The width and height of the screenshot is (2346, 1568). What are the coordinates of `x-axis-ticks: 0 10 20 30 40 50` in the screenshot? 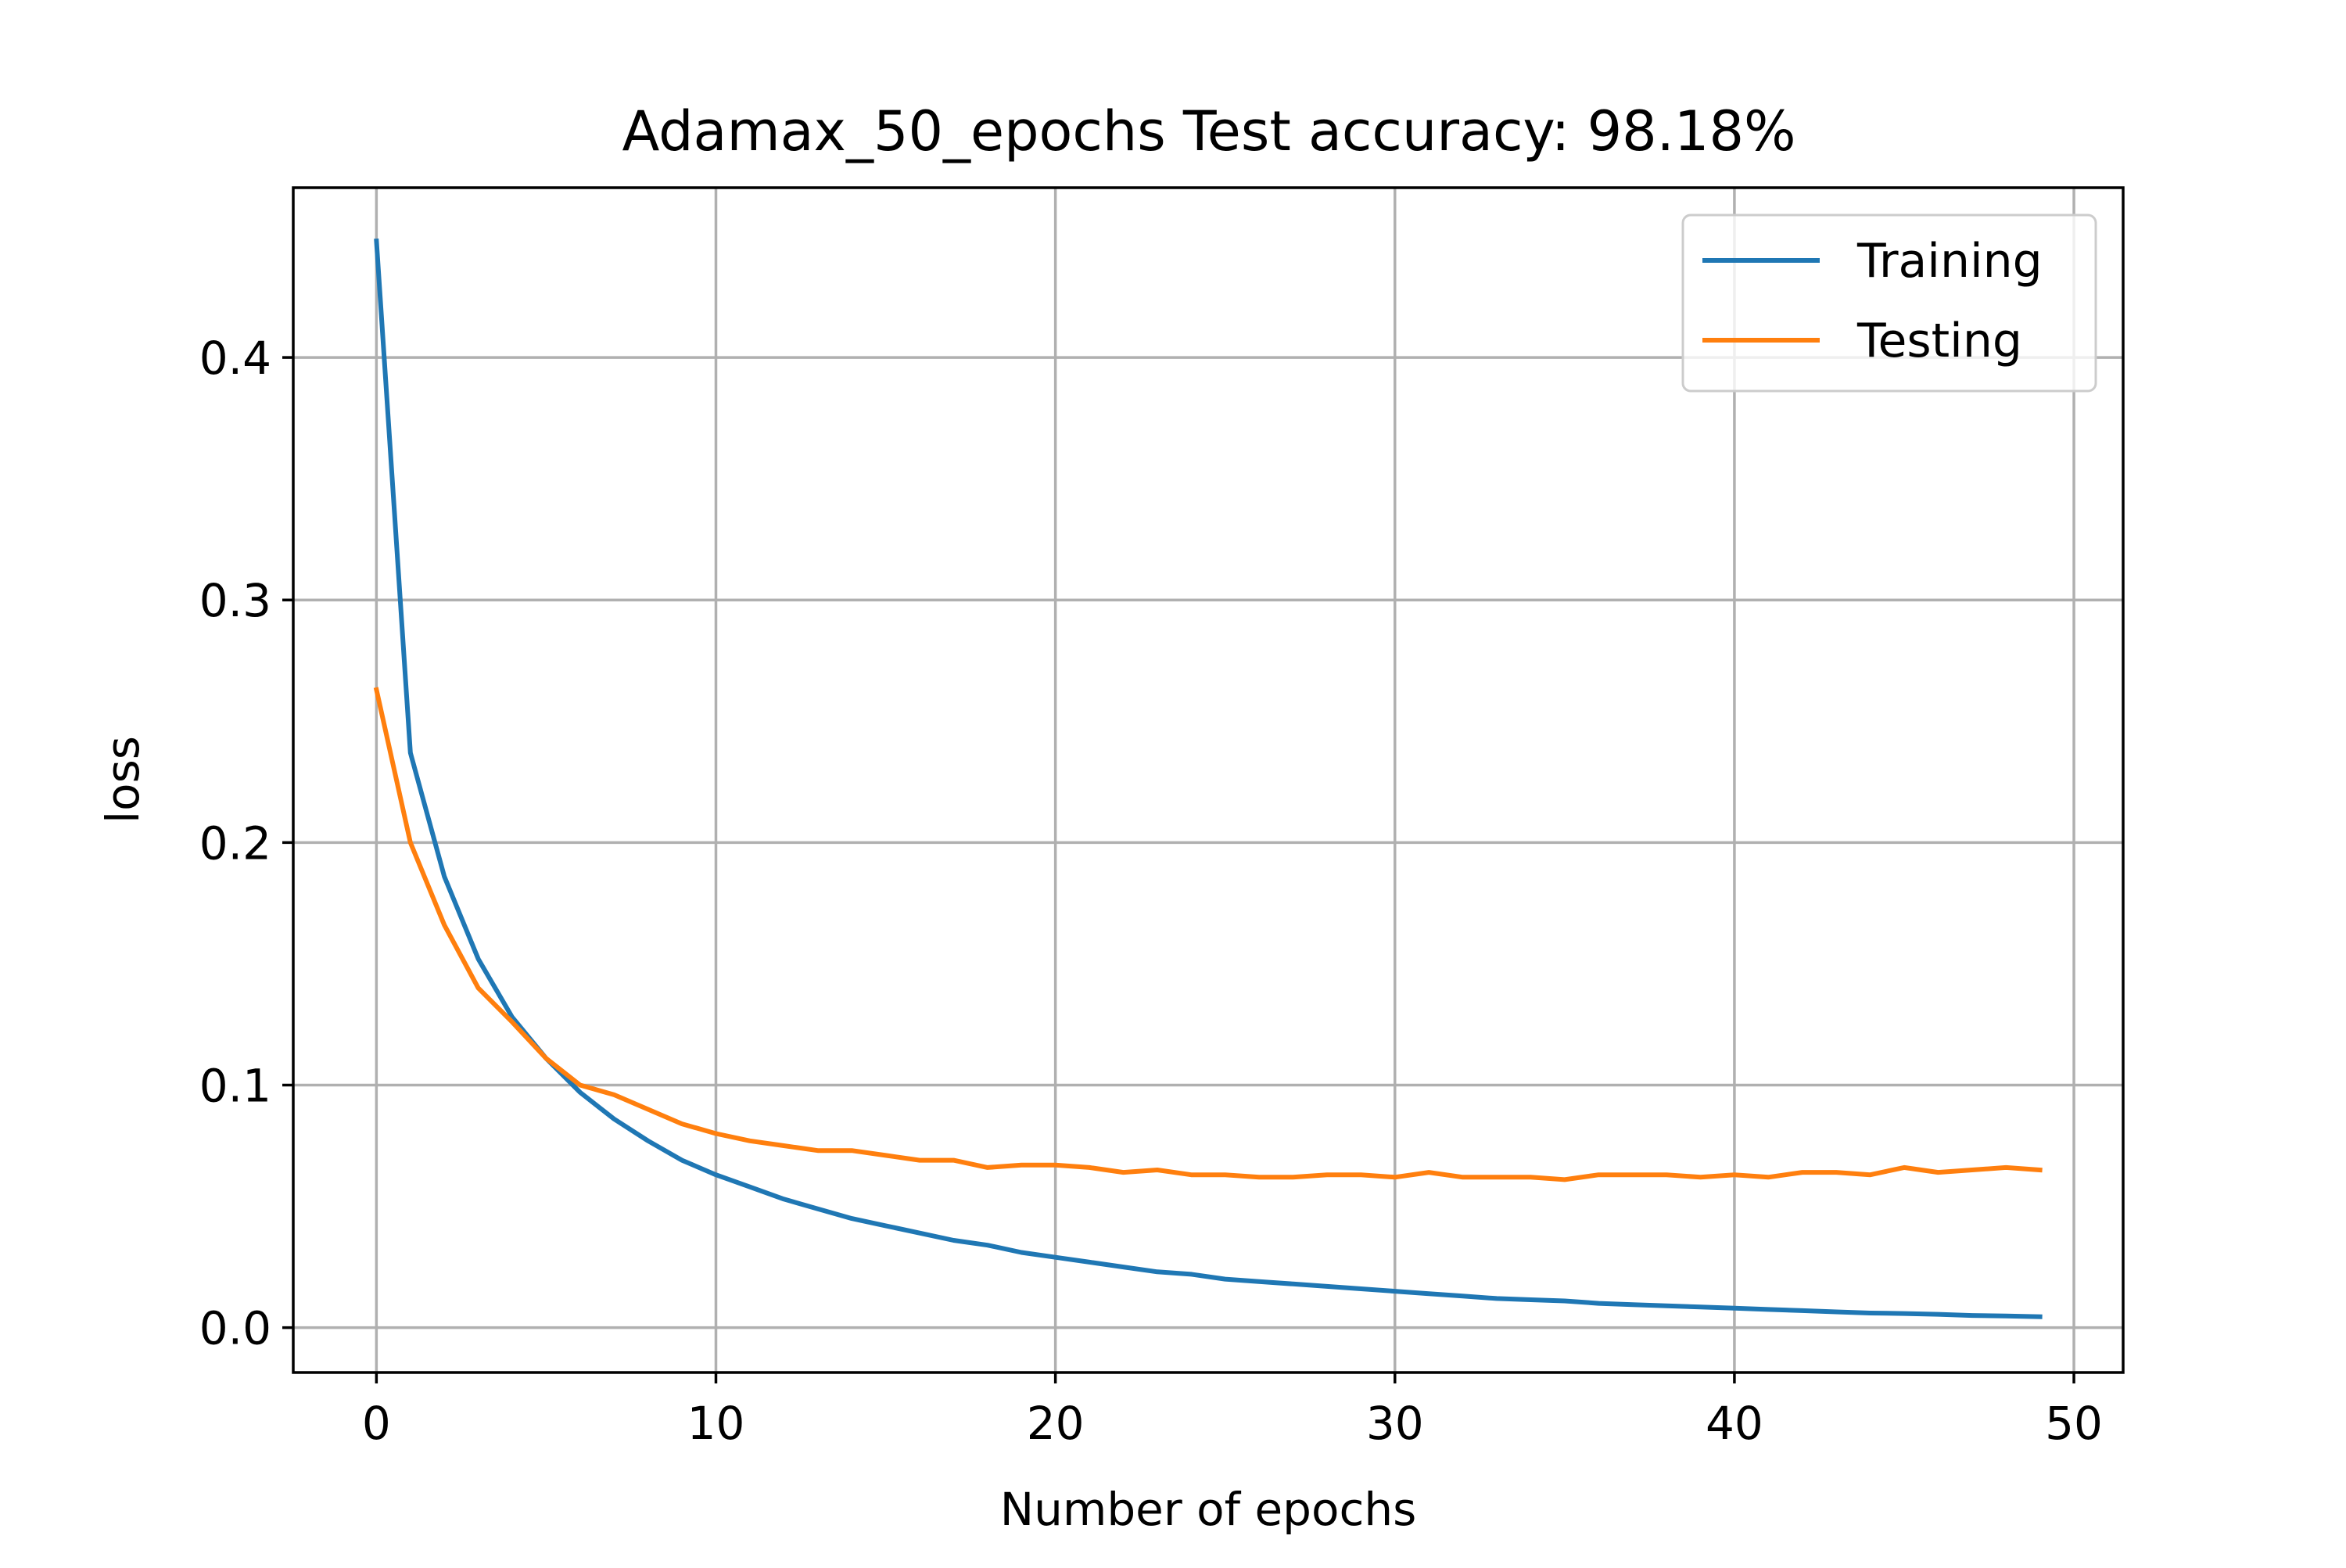 It's located at (1233, 1411).